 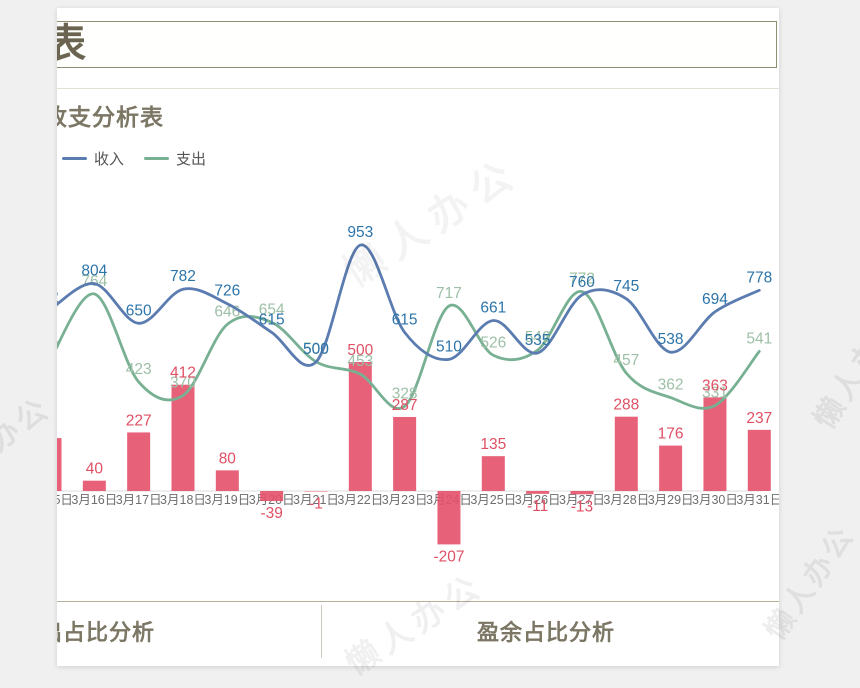 I want to click on x-axis-label: 3月31日, so click(x=757, y=500).